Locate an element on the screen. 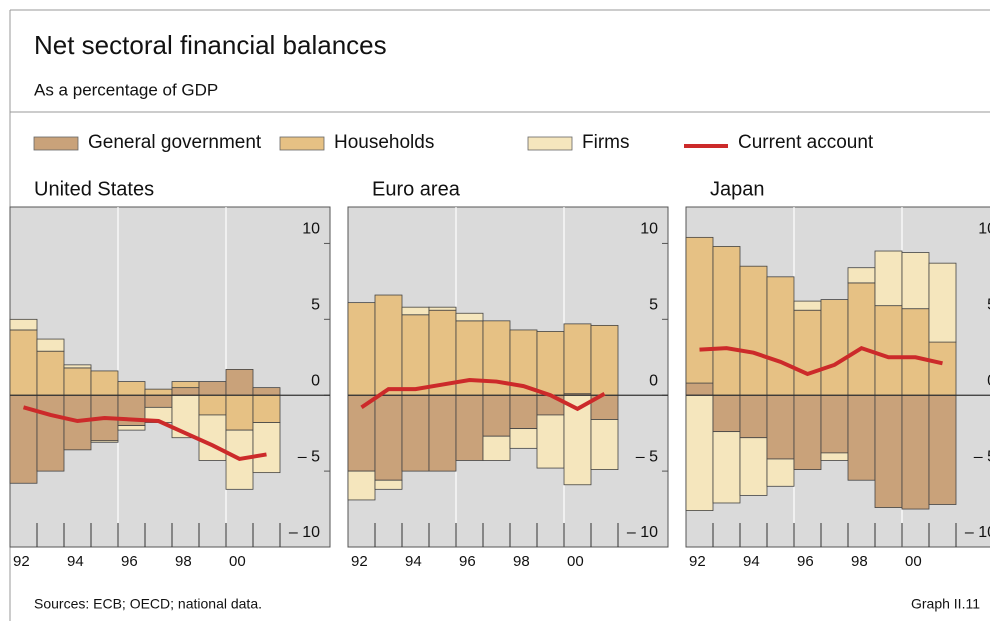 This screenshot has width=990, height=621. legend-label: Households is located at coordinates (384, 142).